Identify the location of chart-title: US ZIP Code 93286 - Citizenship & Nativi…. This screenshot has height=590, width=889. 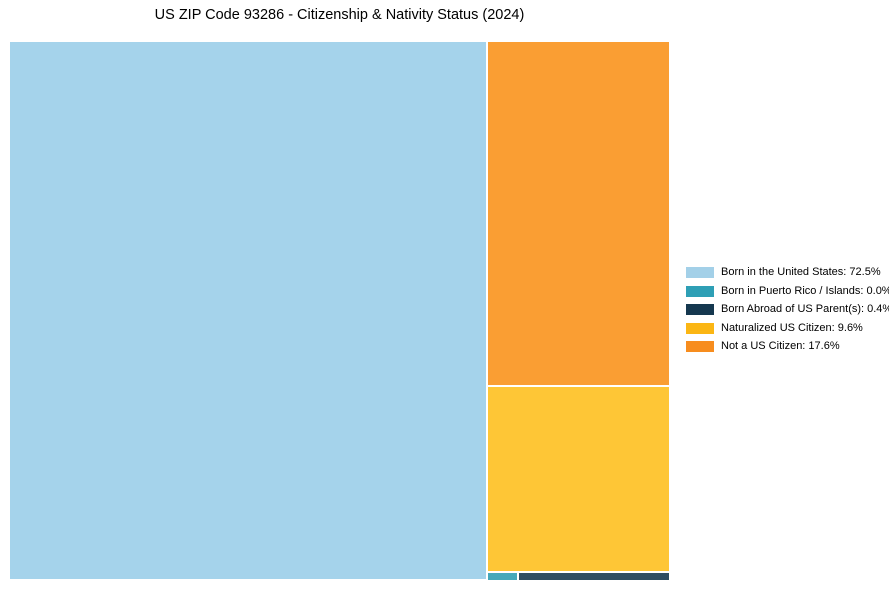
(339, 15).